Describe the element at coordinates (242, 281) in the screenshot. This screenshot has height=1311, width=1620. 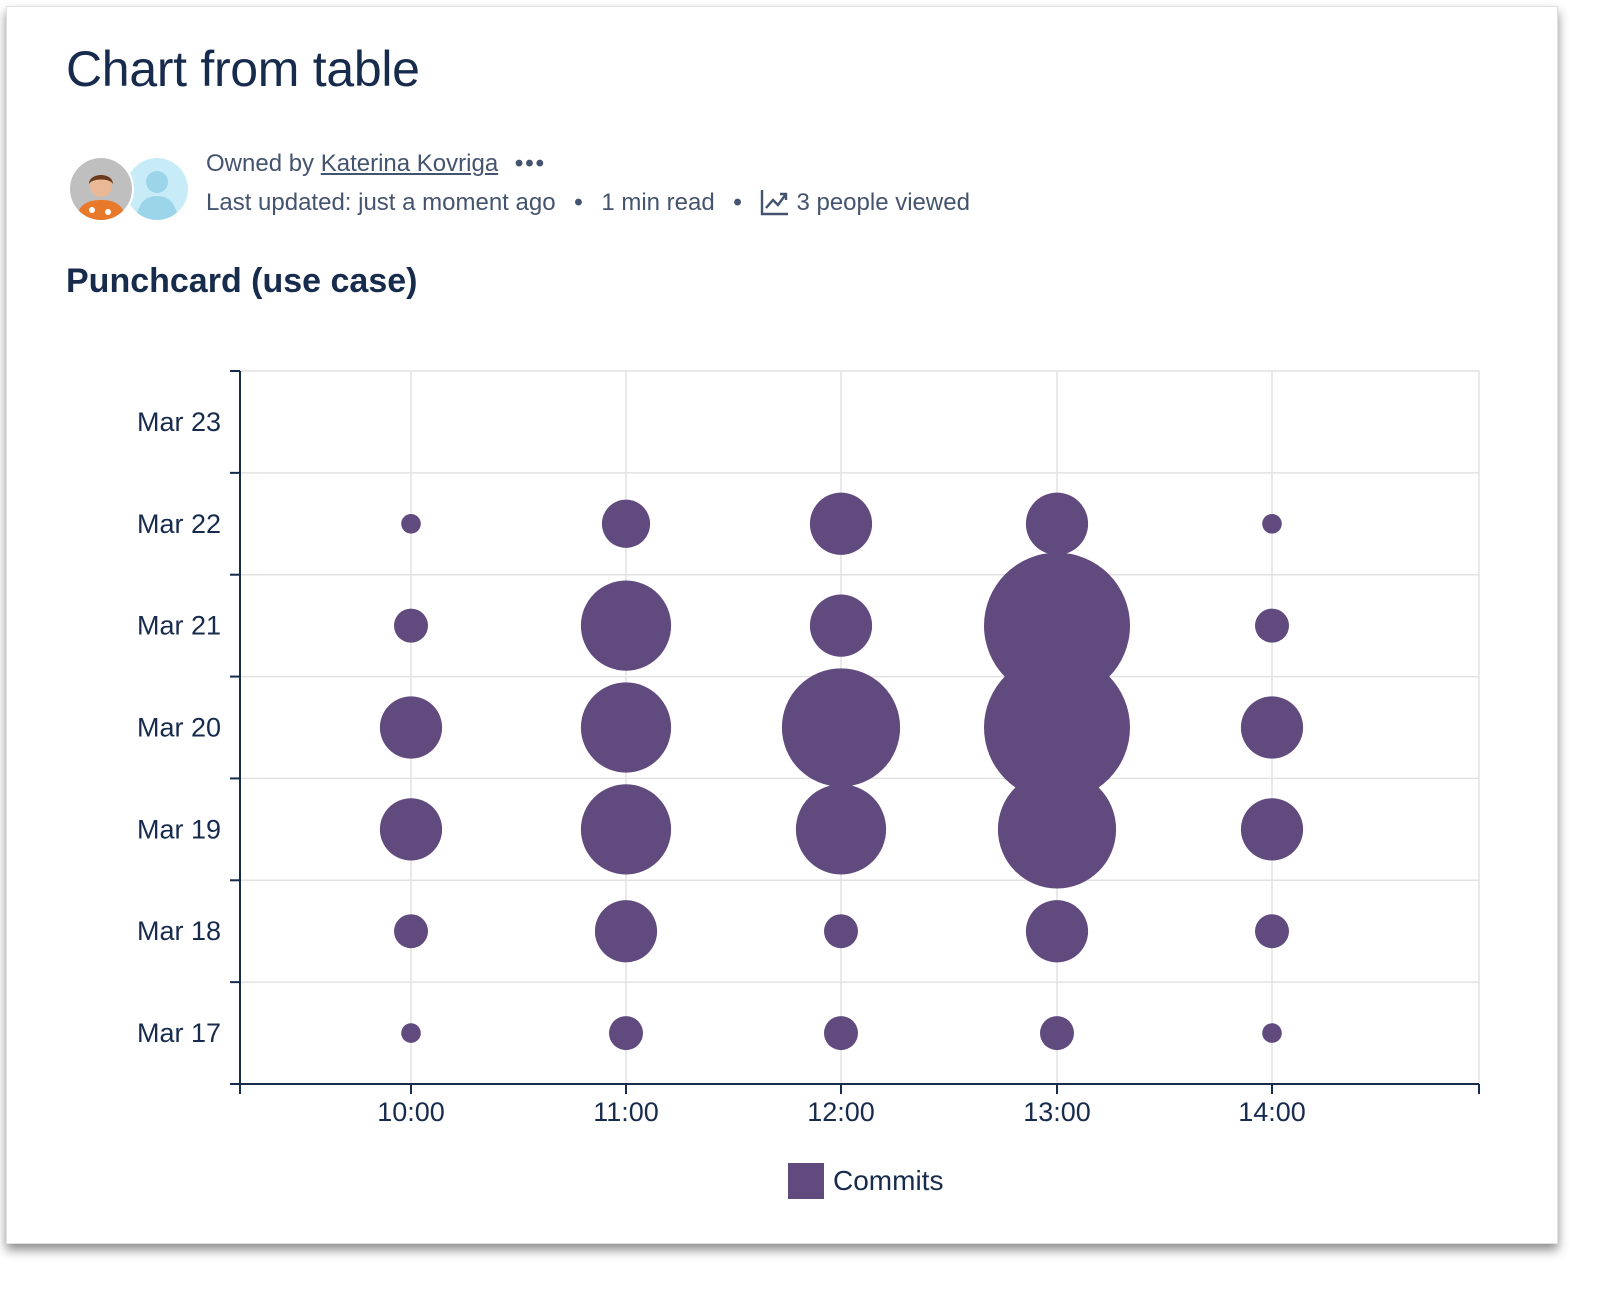
I see `section-heading: Punchcard (use case)` at that location.